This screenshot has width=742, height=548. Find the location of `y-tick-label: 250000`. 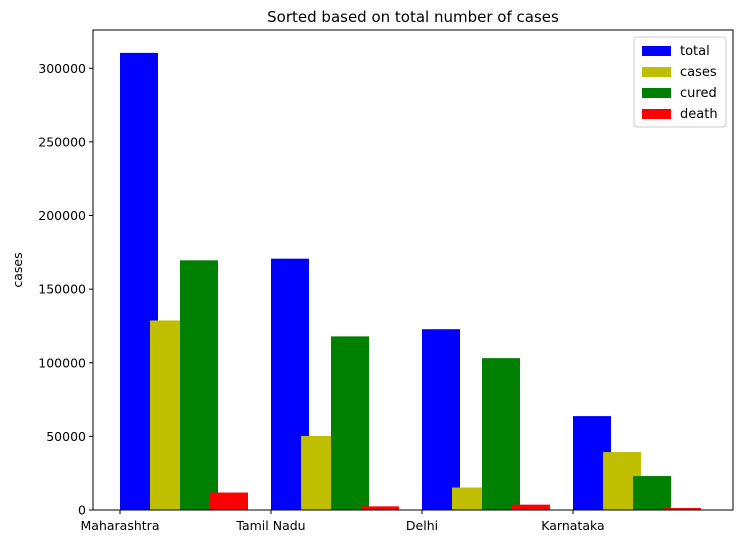

y-tick-label: 250000 is located at coordinates (62, 141).